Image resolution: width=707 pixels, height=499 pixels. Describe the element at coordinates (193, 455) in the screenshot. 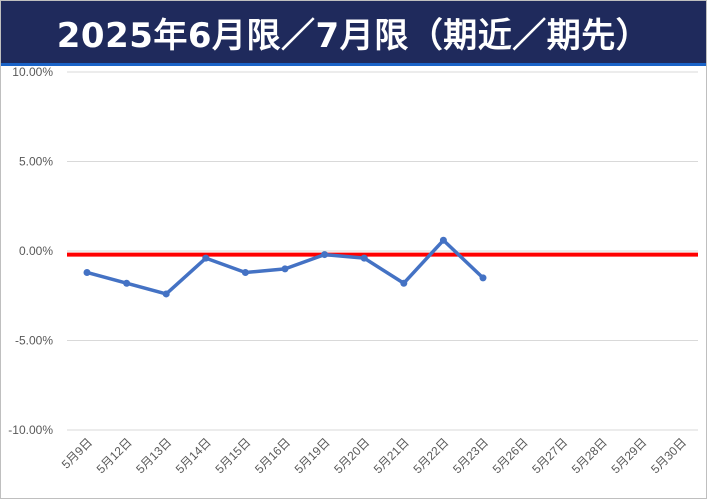

I see `x-tick-label: 5月14日` at that location.